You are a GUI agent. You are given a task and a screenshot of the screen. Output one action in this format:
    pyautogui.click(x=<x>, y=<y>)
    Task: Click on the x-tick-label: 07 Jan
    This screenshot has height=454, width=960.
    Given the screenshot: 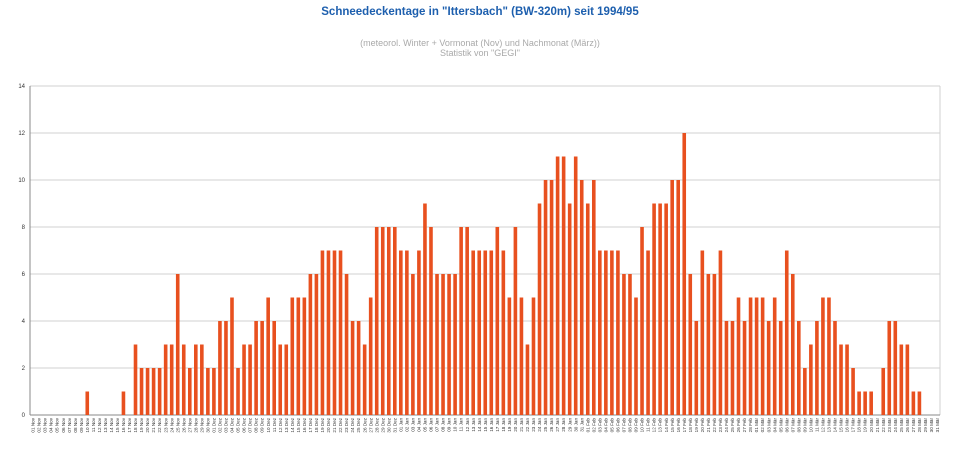 What is the action you would take?
    pyautogui.click(x=437, y=425)
    